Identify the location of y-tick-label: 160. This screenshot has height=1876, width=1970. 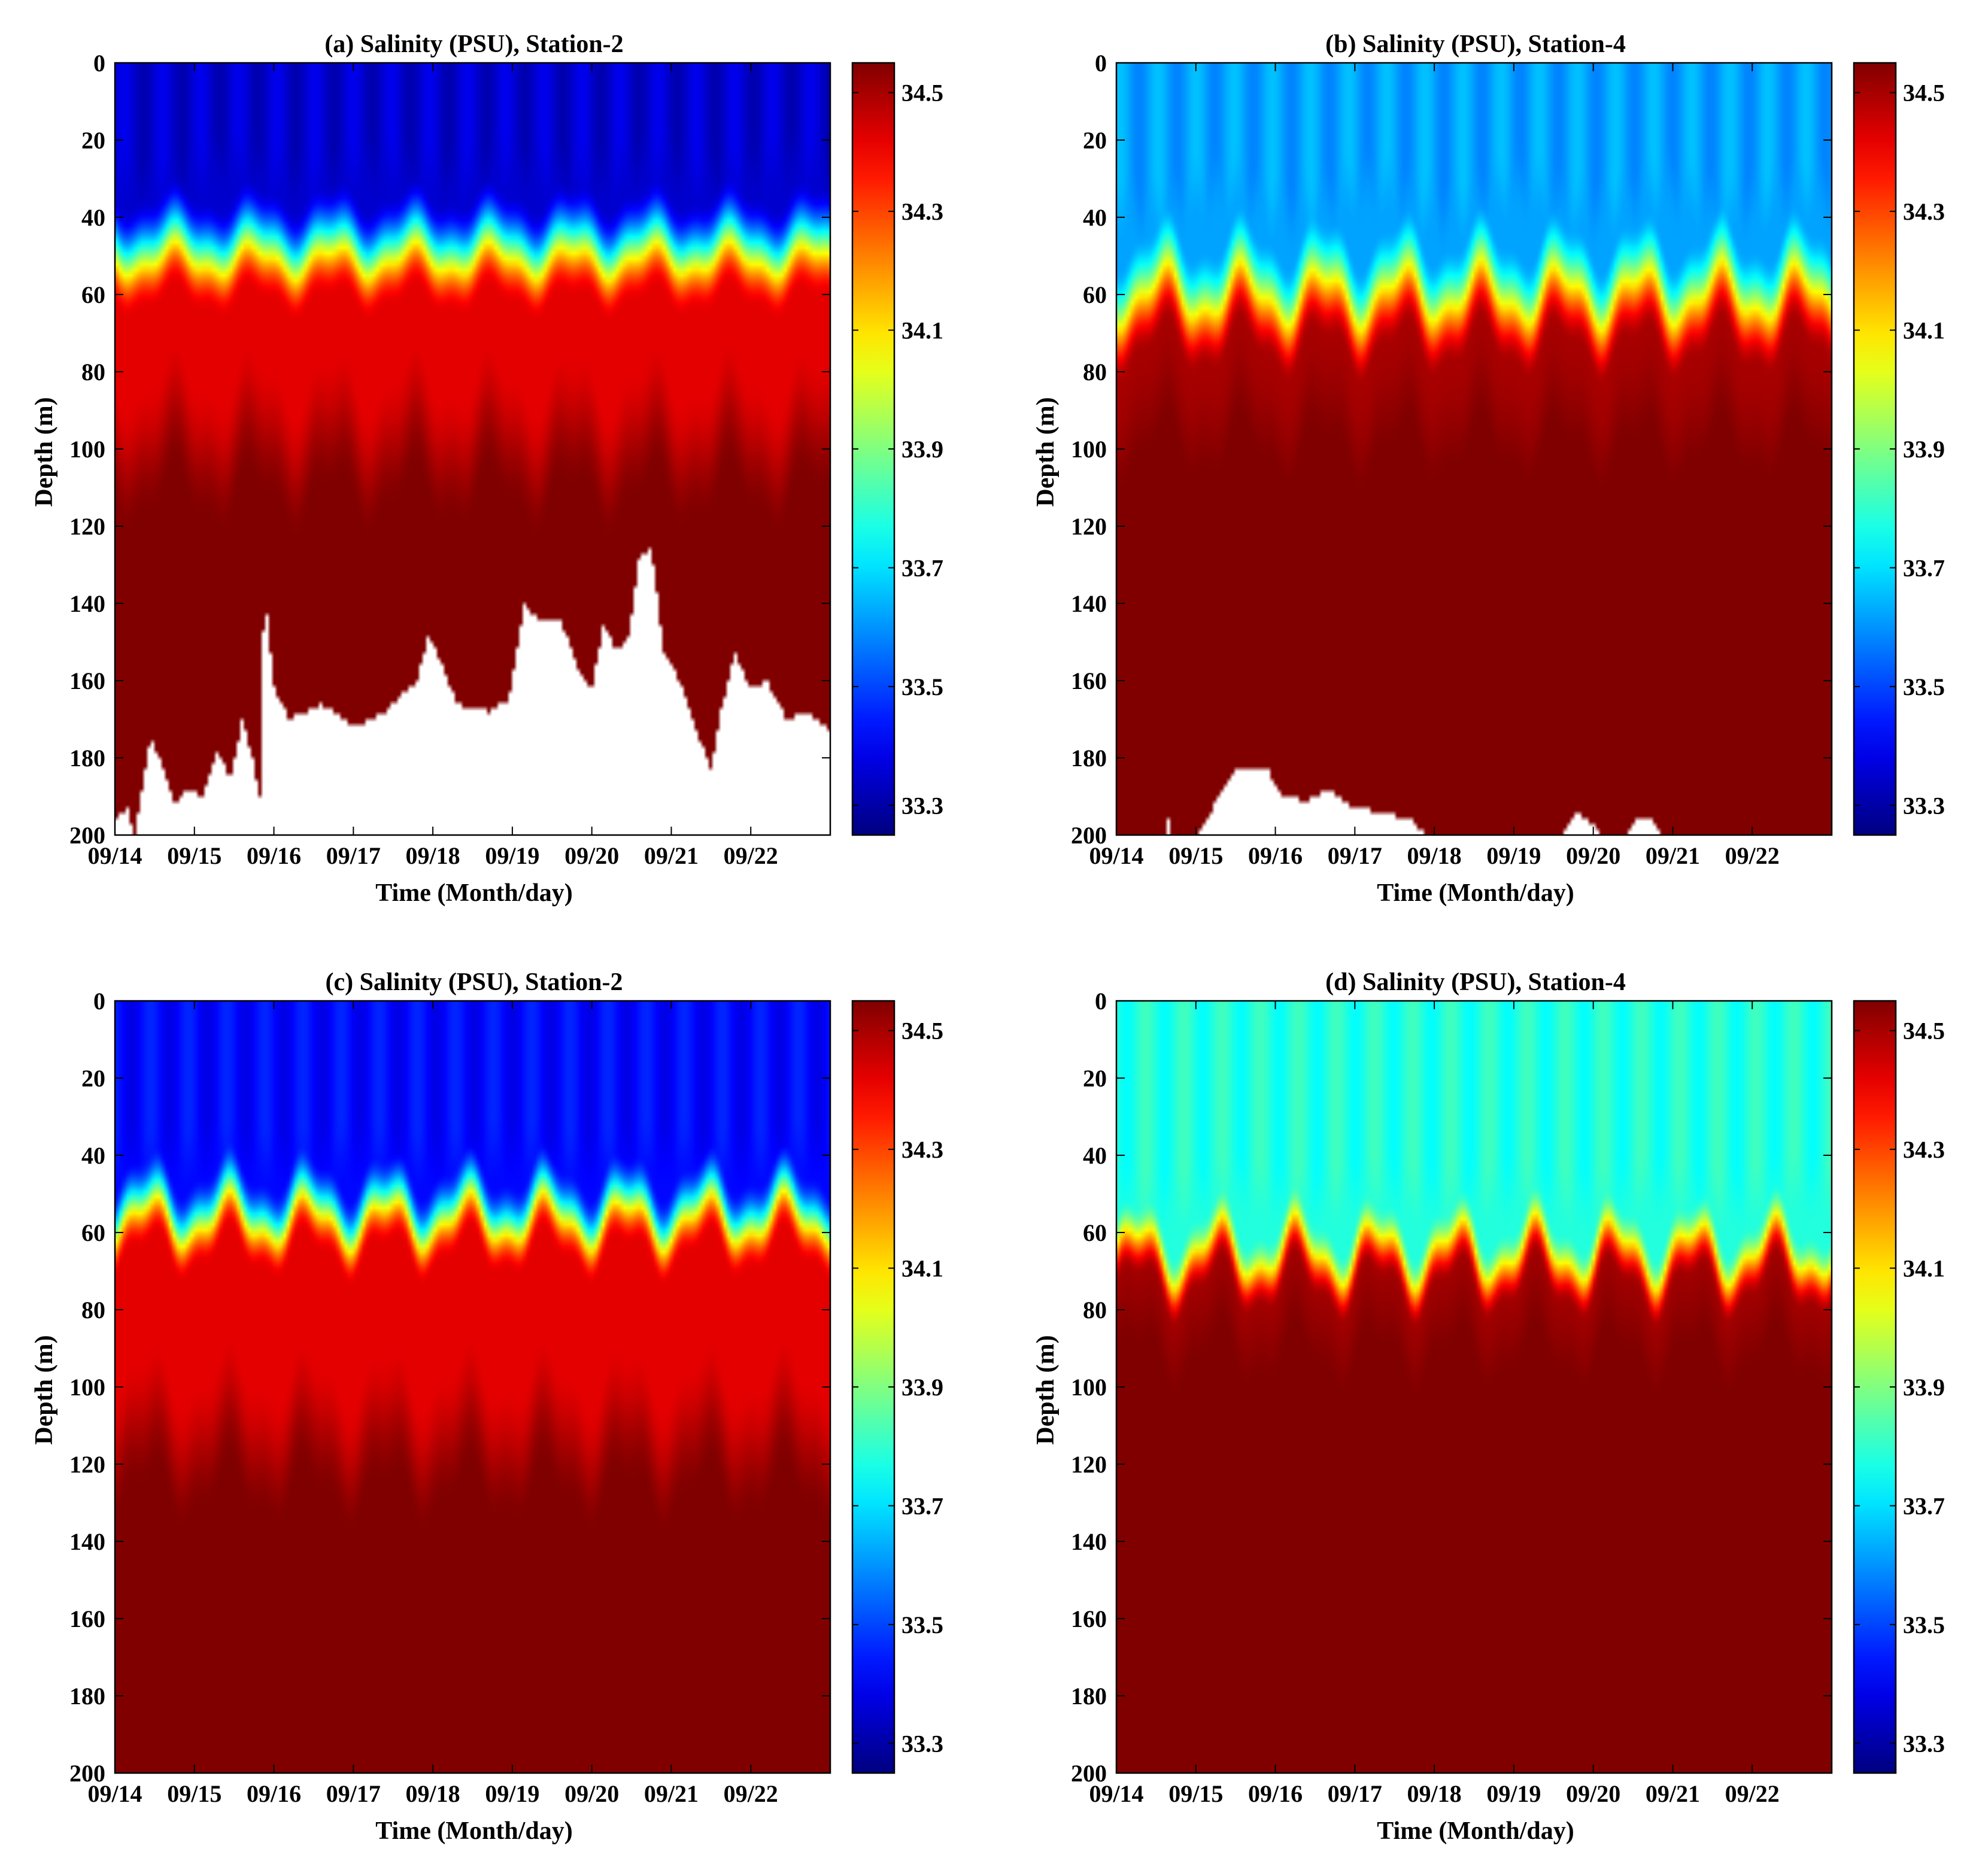
(1089, 1619).